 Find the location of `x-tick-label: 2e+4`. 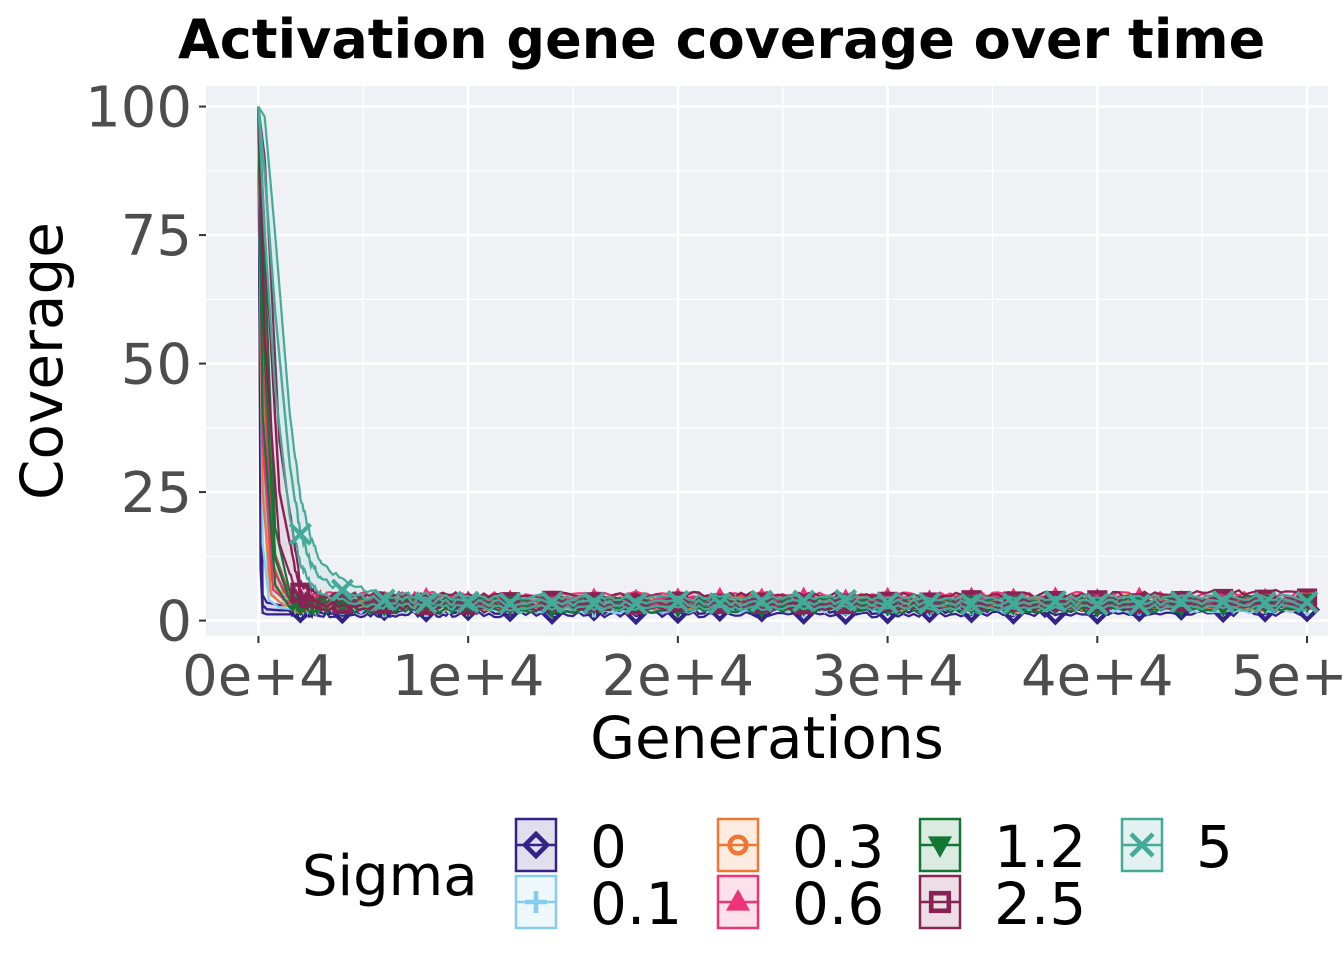

x-tick-label: 2e+4 is located at coordinates (678, 676).